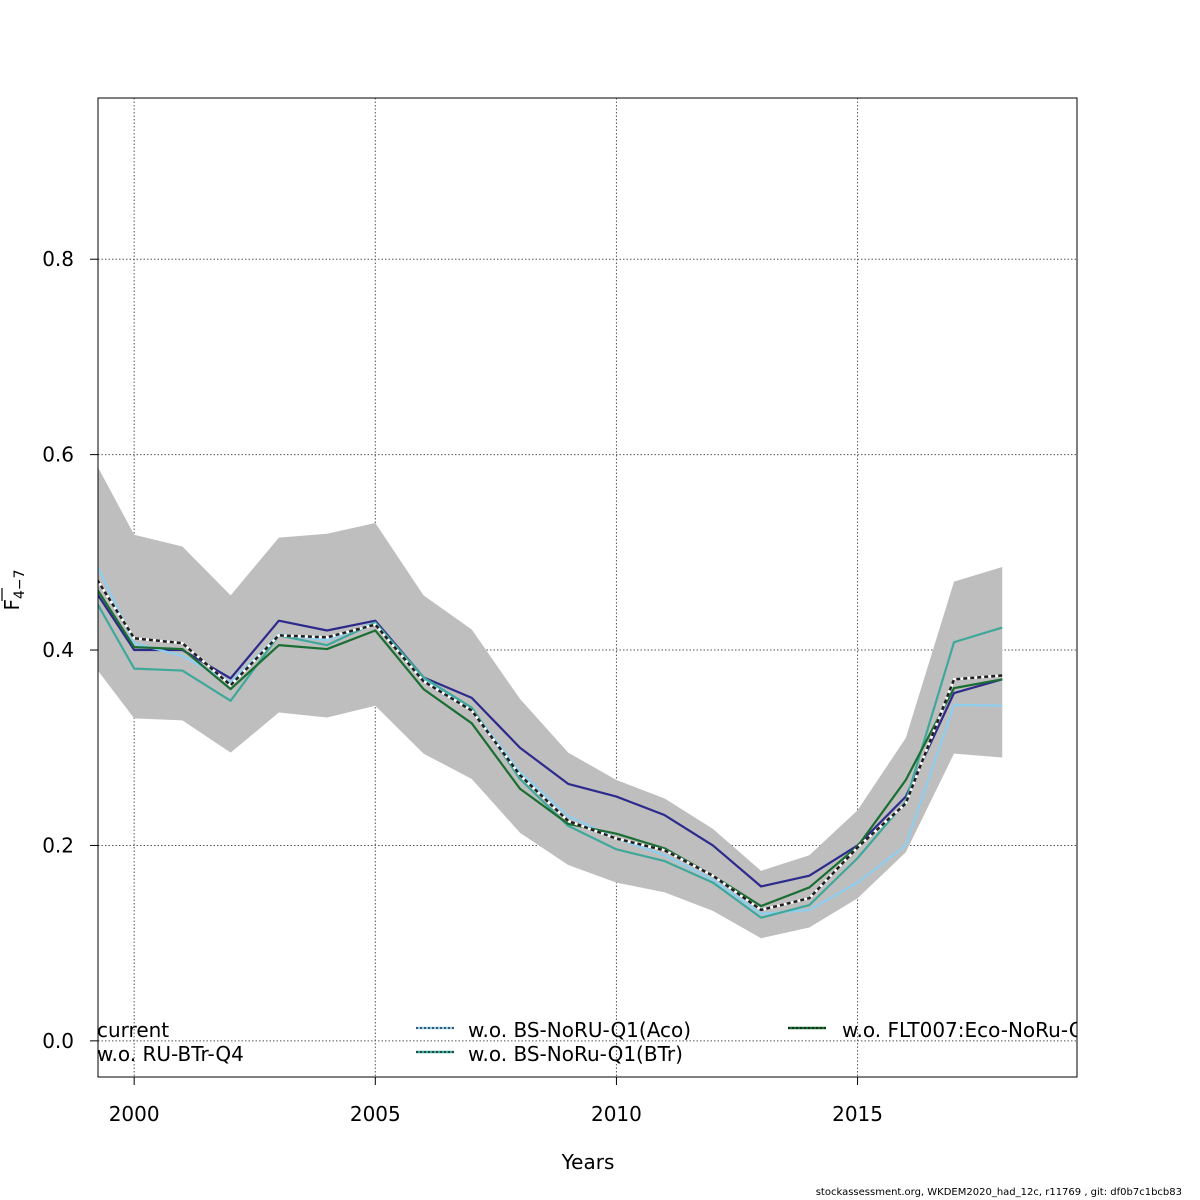 The width and height of the screenshot is (1200, 1200). I want to click on y-axis: 0.0 0.2 0.4 0.6 0.8, so click(70, 650).